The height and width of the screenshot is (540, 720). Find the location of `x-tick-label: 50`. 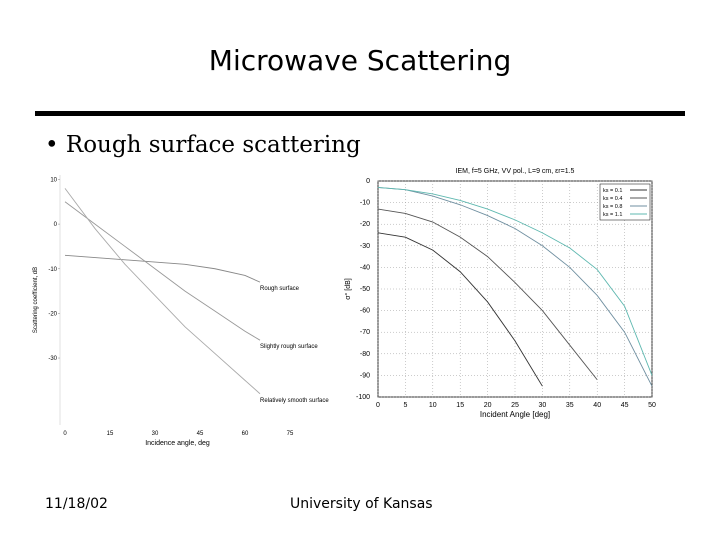

x-tick-label: 50 is located at coordinates (652, 405).